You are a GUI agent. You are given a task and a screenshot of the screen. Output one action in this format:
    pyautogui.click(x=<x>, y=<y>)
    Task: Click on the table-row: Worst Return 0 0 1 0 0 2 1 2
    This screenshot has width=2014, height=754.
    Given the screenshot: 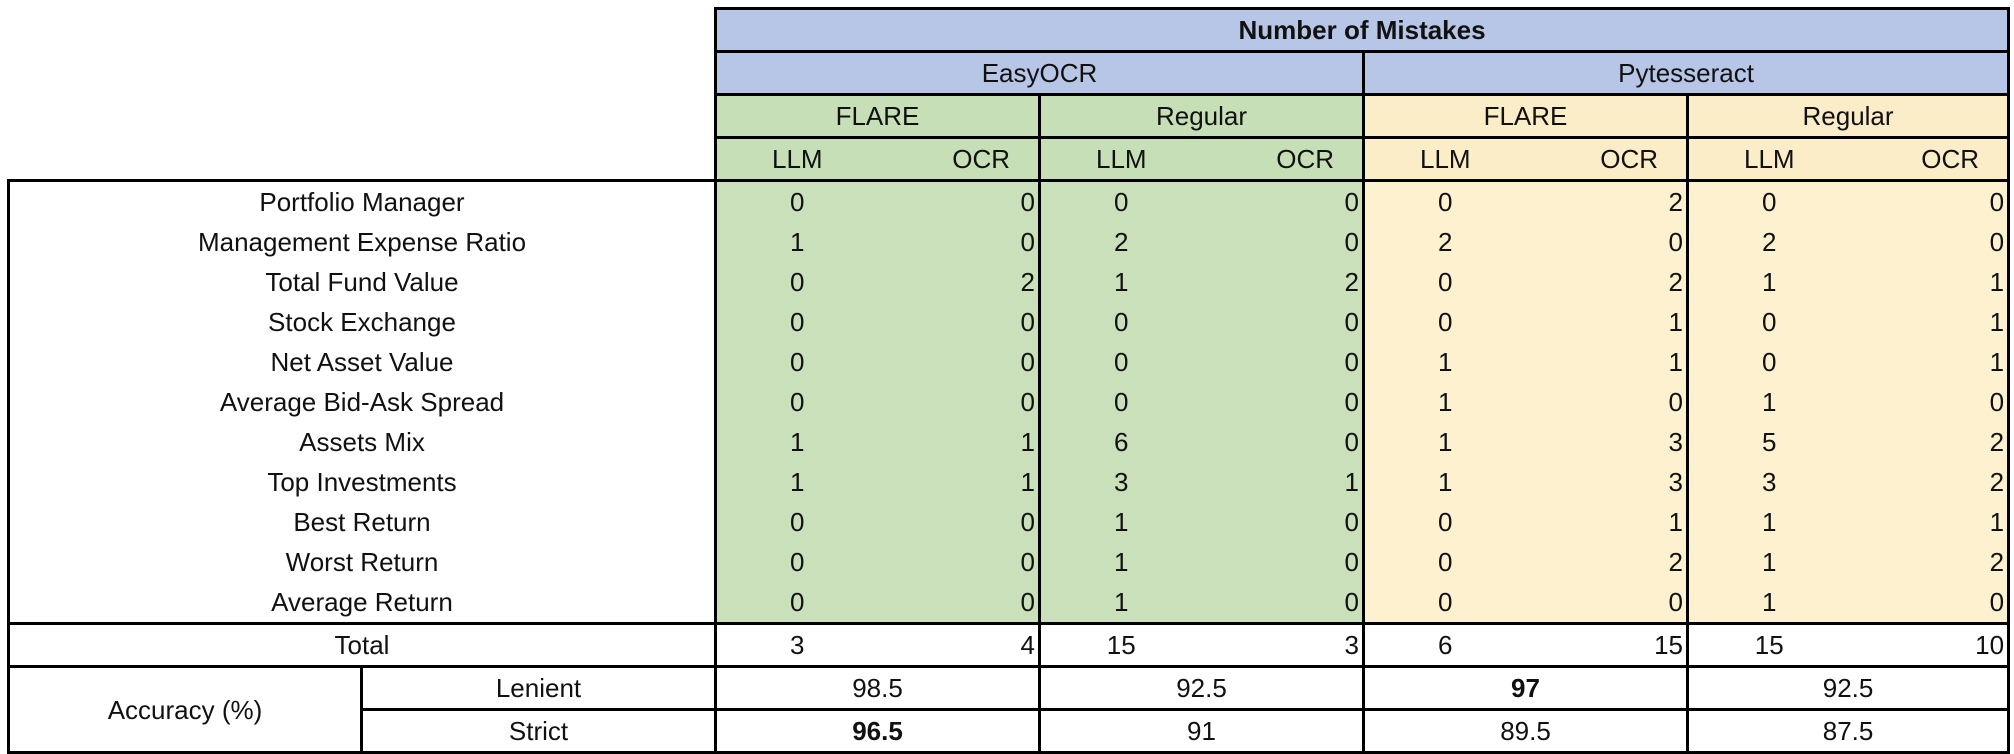 What is the action you would take?
    pyautogui.click(x=1009, y=562)
    